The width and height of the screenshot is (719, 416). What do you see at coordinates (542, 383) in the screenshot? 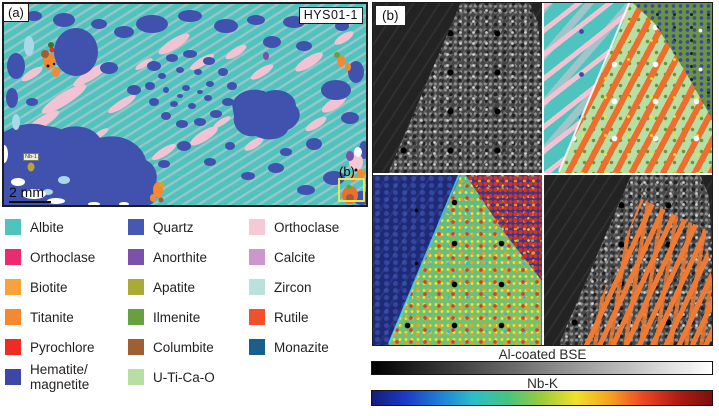
I see `nb-colorbar-title: Nb-K` at bounding box center [542, 383].